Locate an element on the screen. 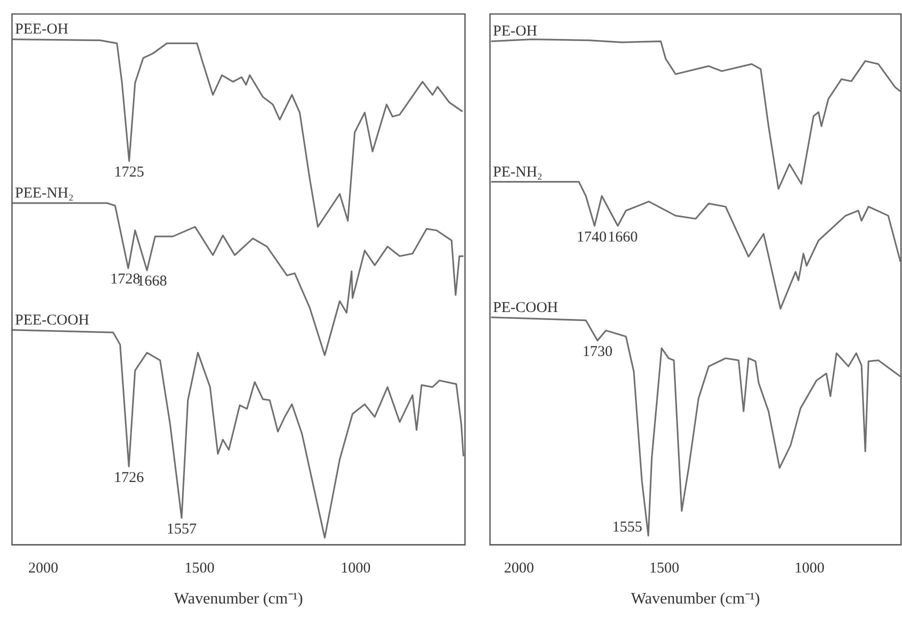 This screenshot has height=619, width=902. series-label: PEE-COOH is located at coordinates (52, 320).